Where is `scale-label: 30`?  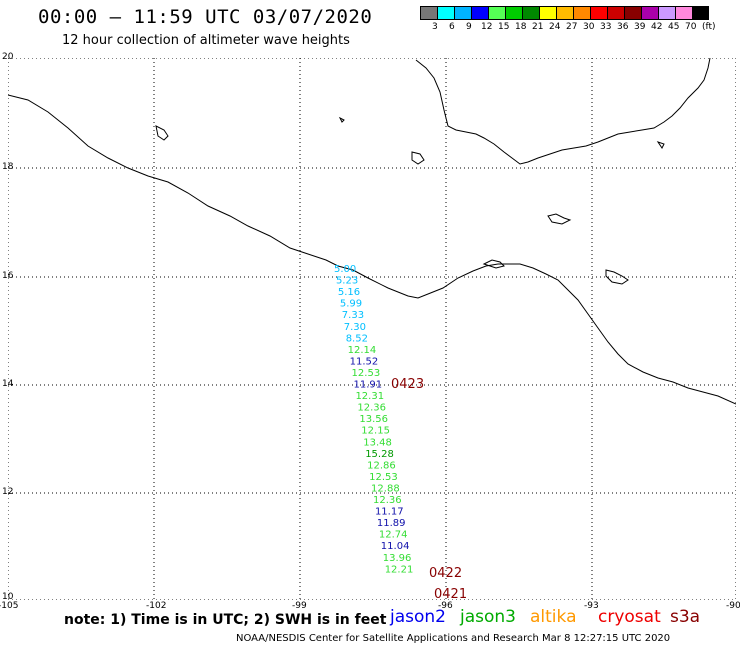
scale-label: 30 is located at coordinates (589, 27).